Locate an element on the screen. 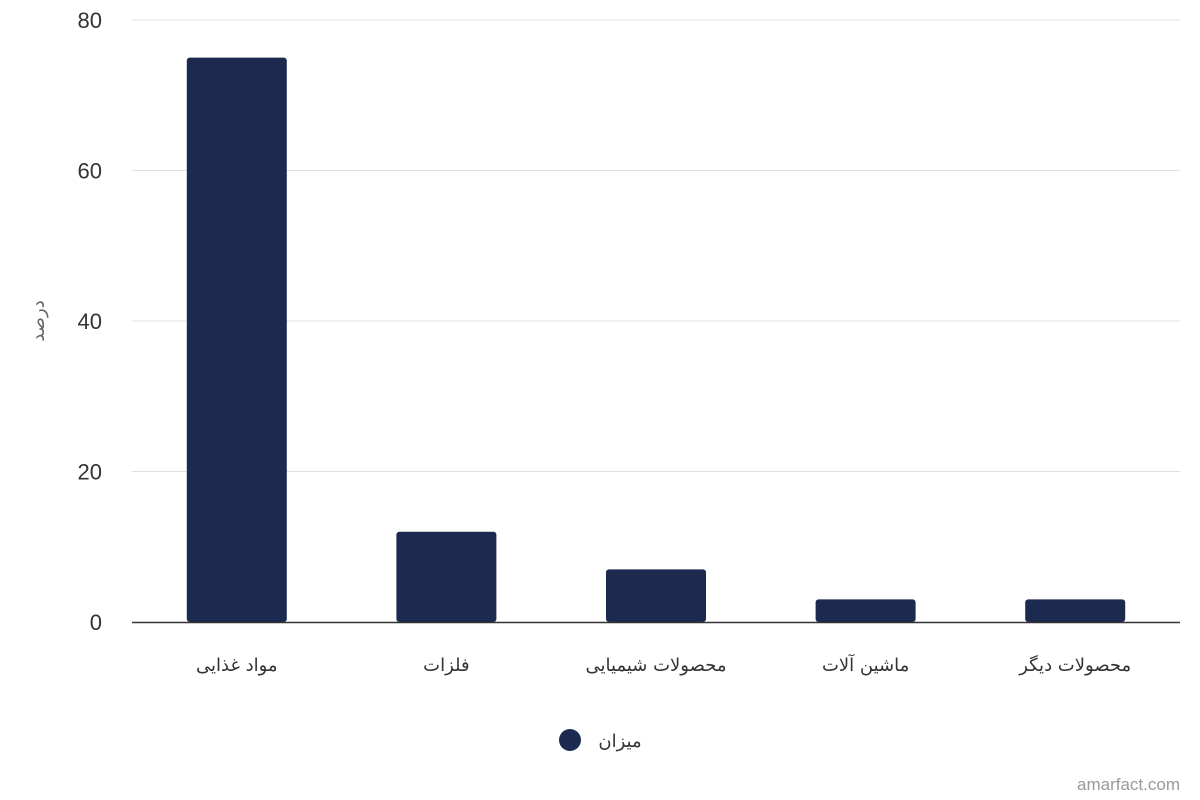  credits-link: amarfact.com is located at coordinates (1128, 784).